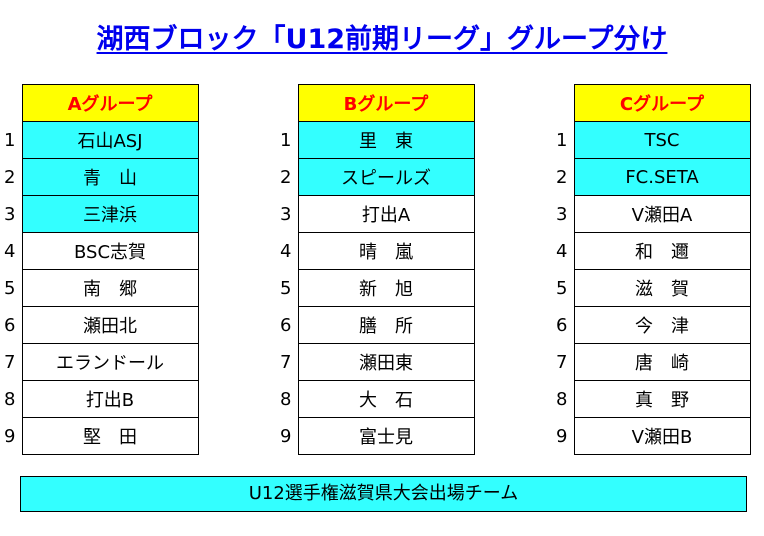 The height and width of the screenshot is (536, 764). I want to click on team-name: 石山ASJ, so click(110, 140).